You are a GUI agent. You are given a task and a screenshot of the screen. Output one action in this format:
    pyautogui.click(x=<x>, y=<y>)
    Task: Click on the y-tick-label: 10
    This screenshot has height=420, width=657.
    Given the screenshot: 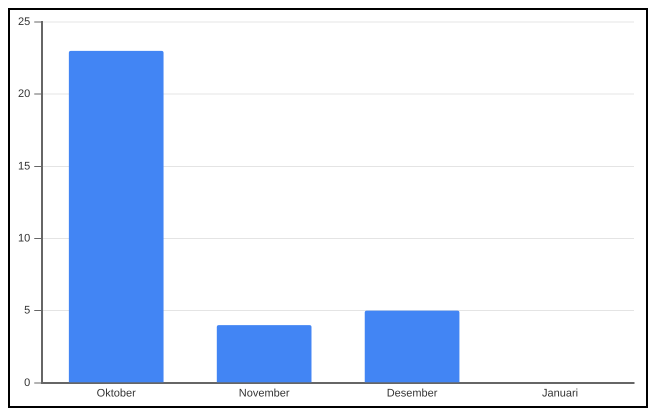 What is the action you would take?
    pyautogui.click(x=24, y=238)
    